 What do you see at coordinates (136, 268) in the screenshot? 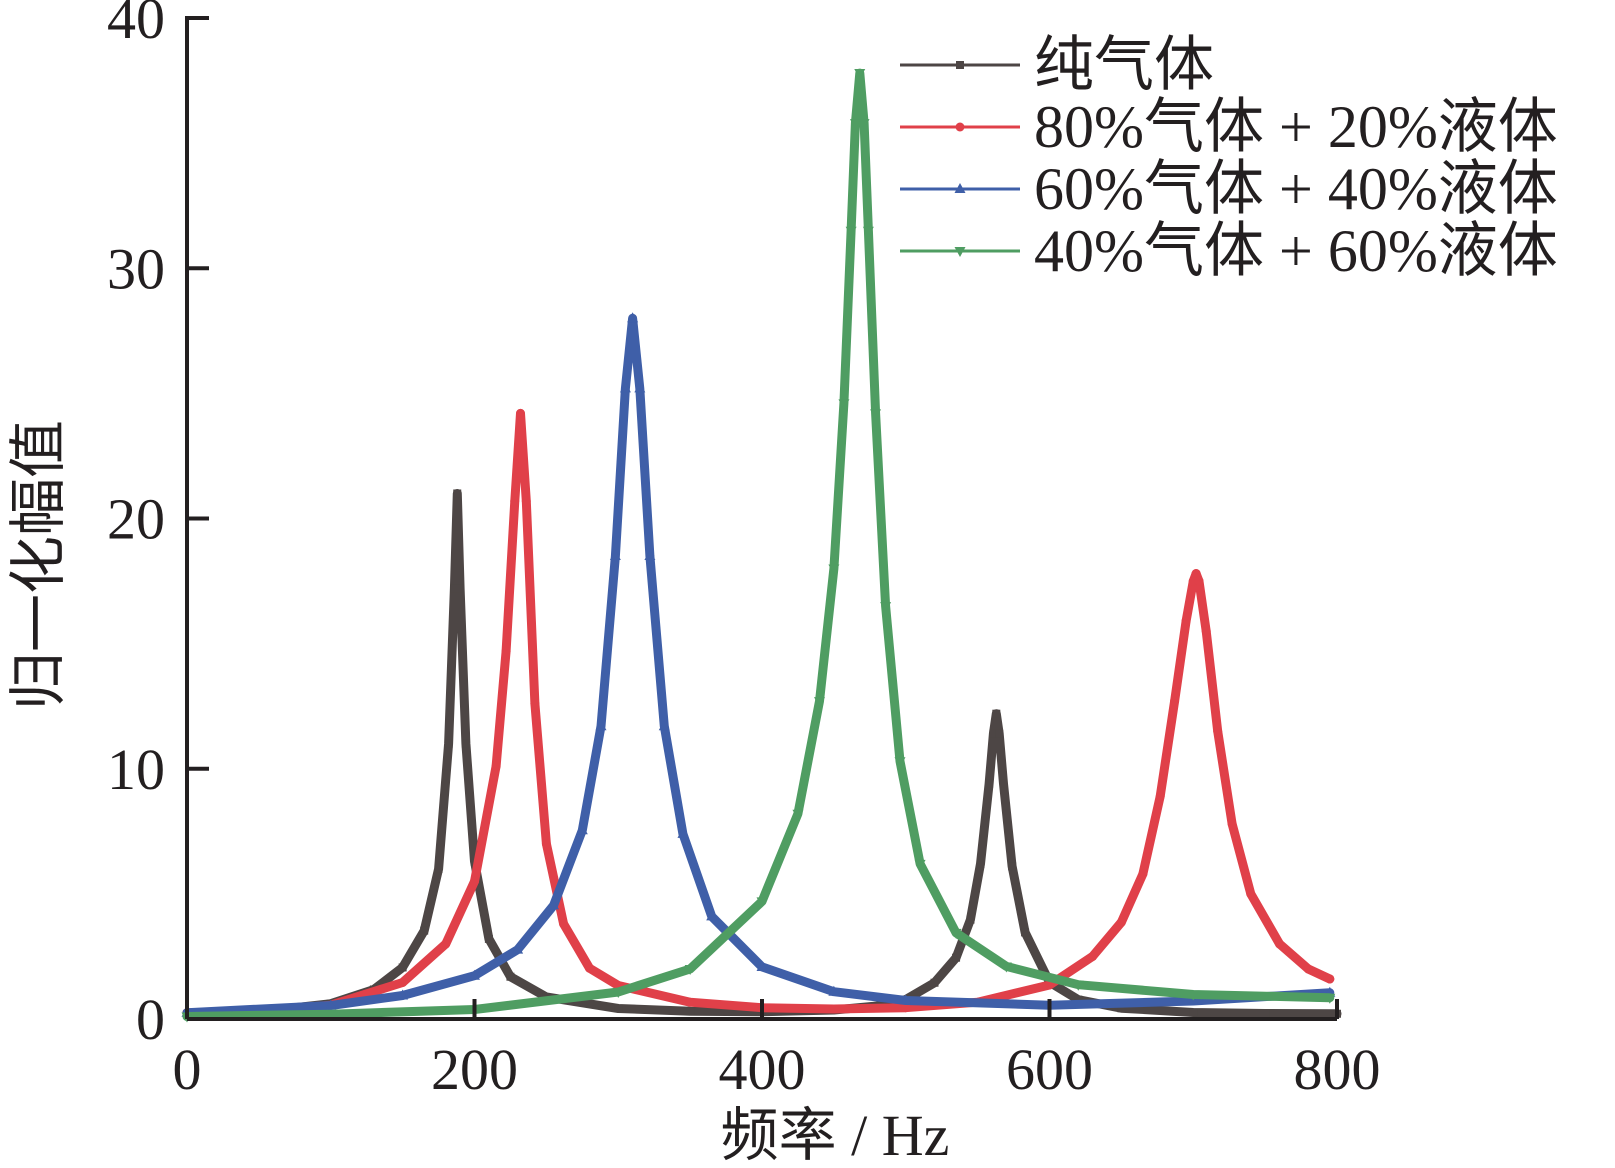
I see `y-tick-label: 30` at bounding box center [136, 268].